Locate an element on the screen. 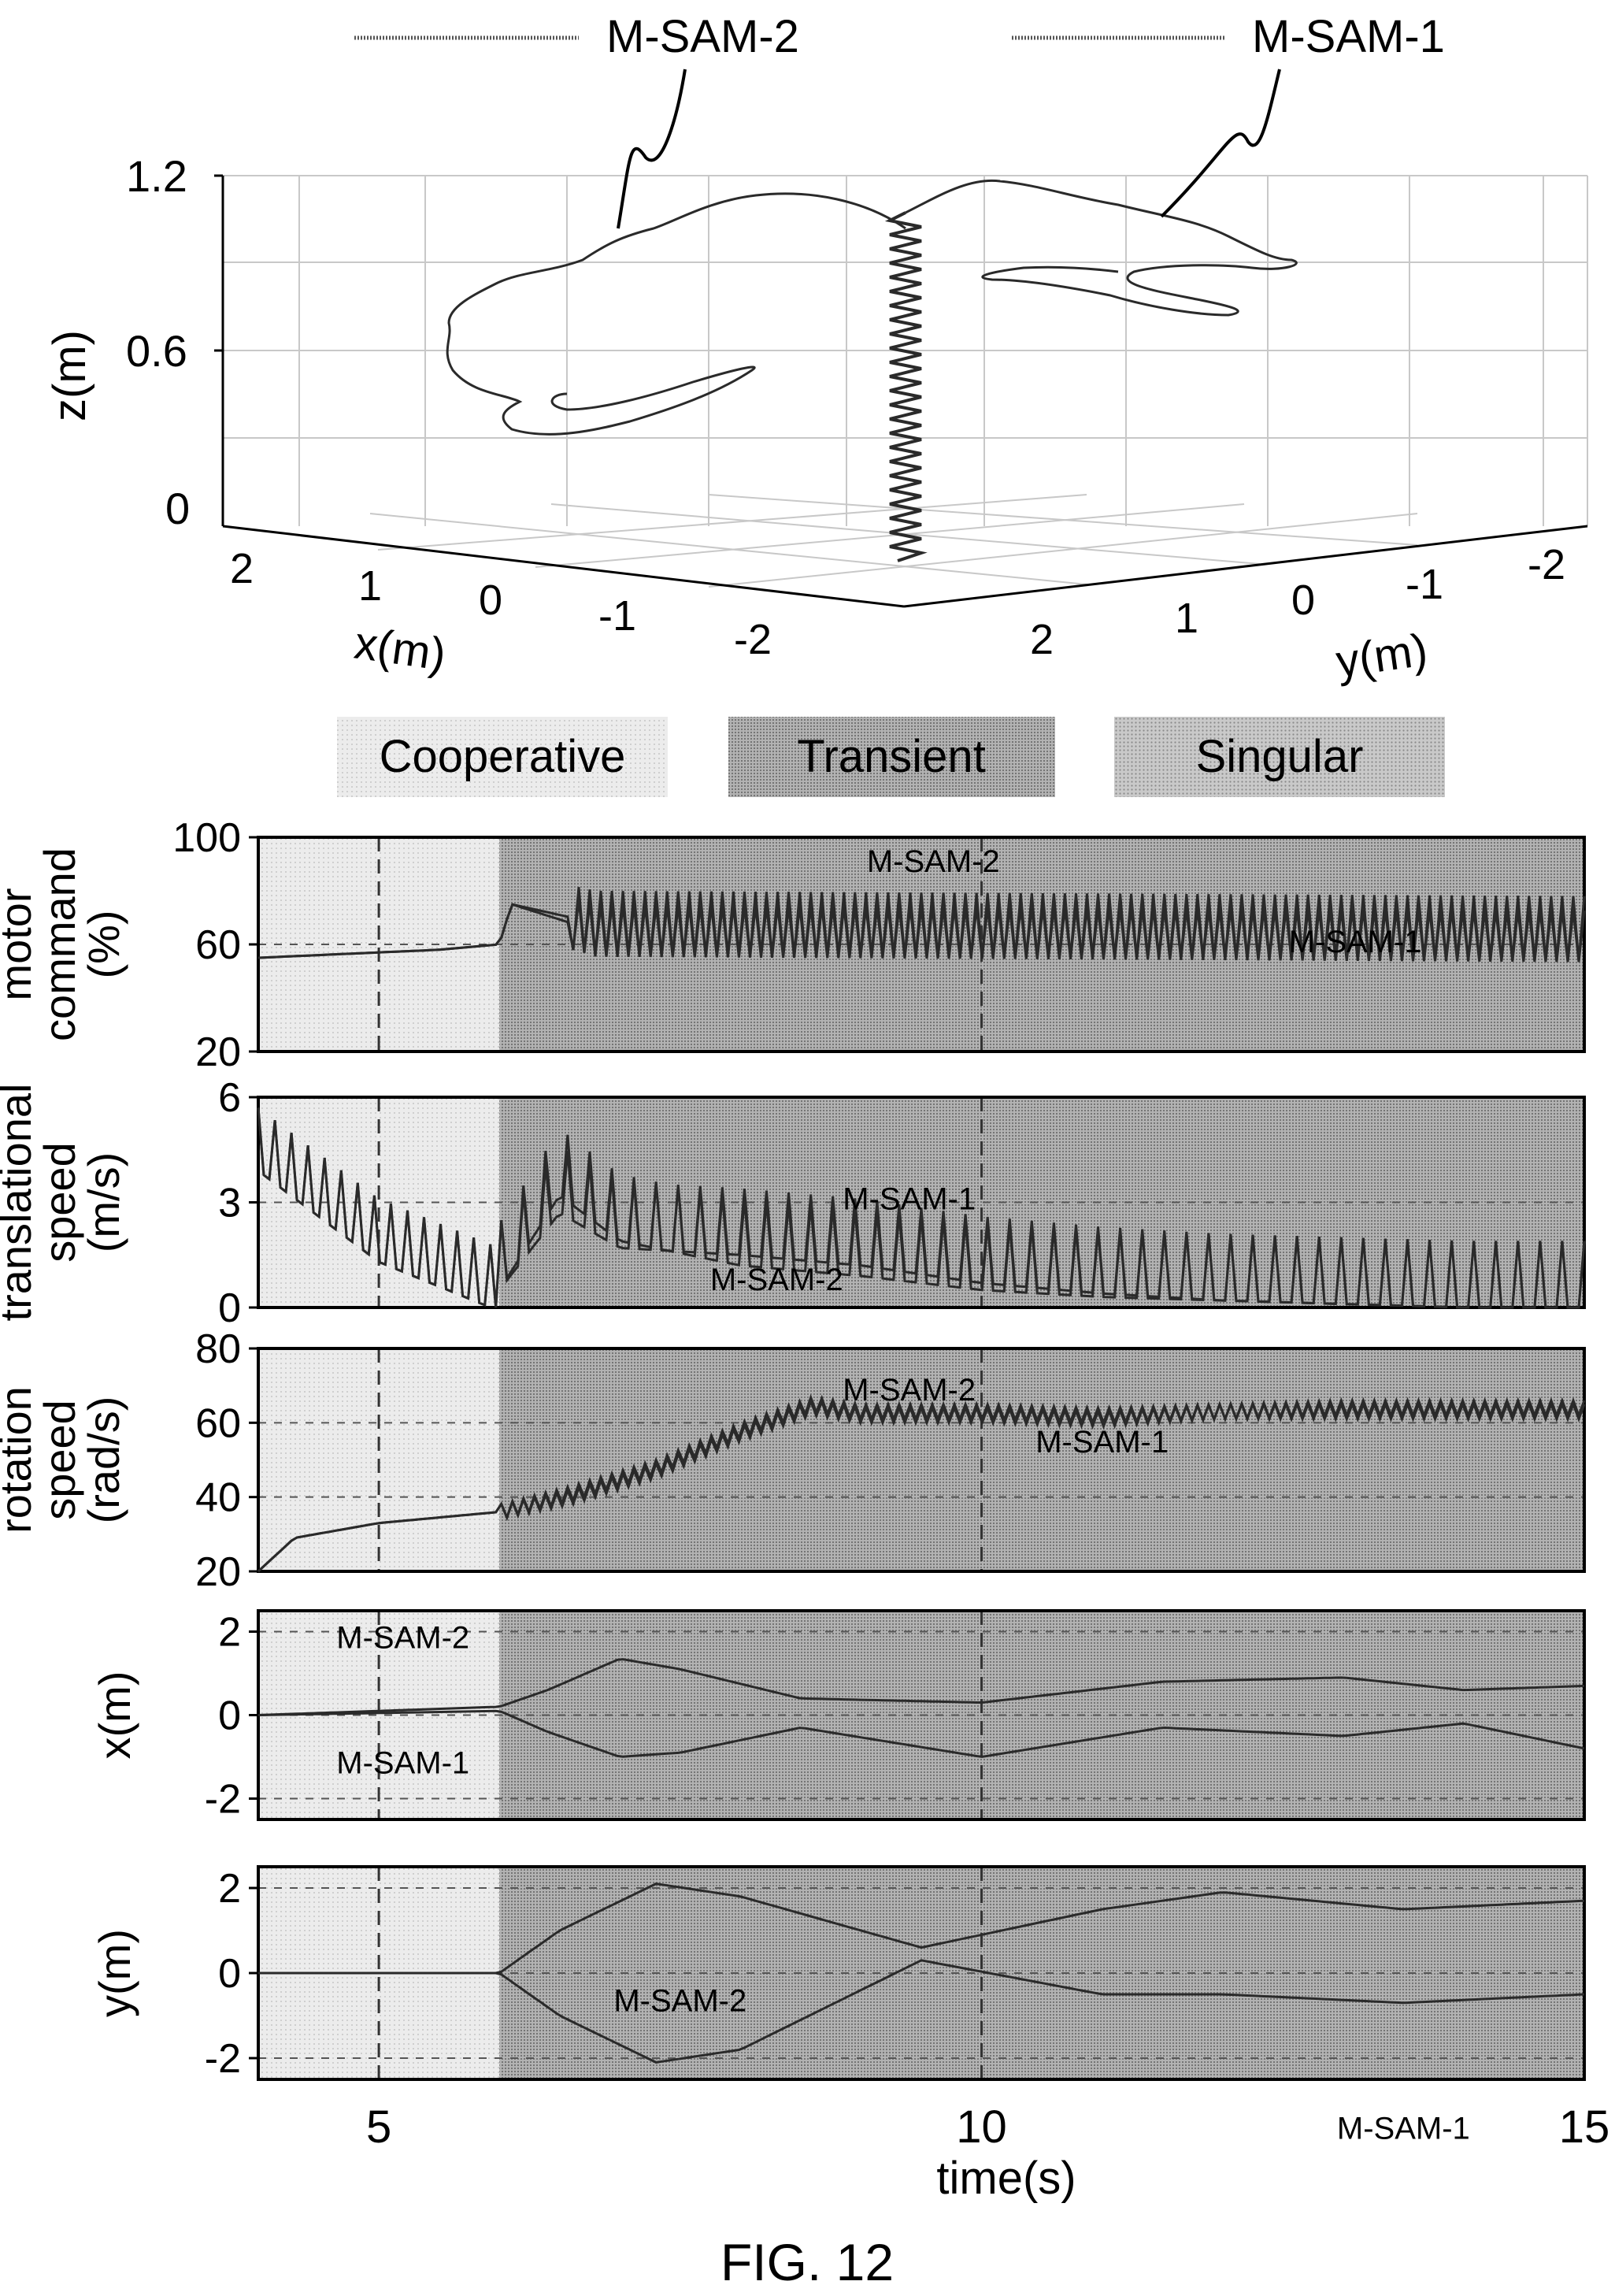 This screenshot has height=2296, width=1615. z-axis-label: z(m) is located at coordinates (69, 375).